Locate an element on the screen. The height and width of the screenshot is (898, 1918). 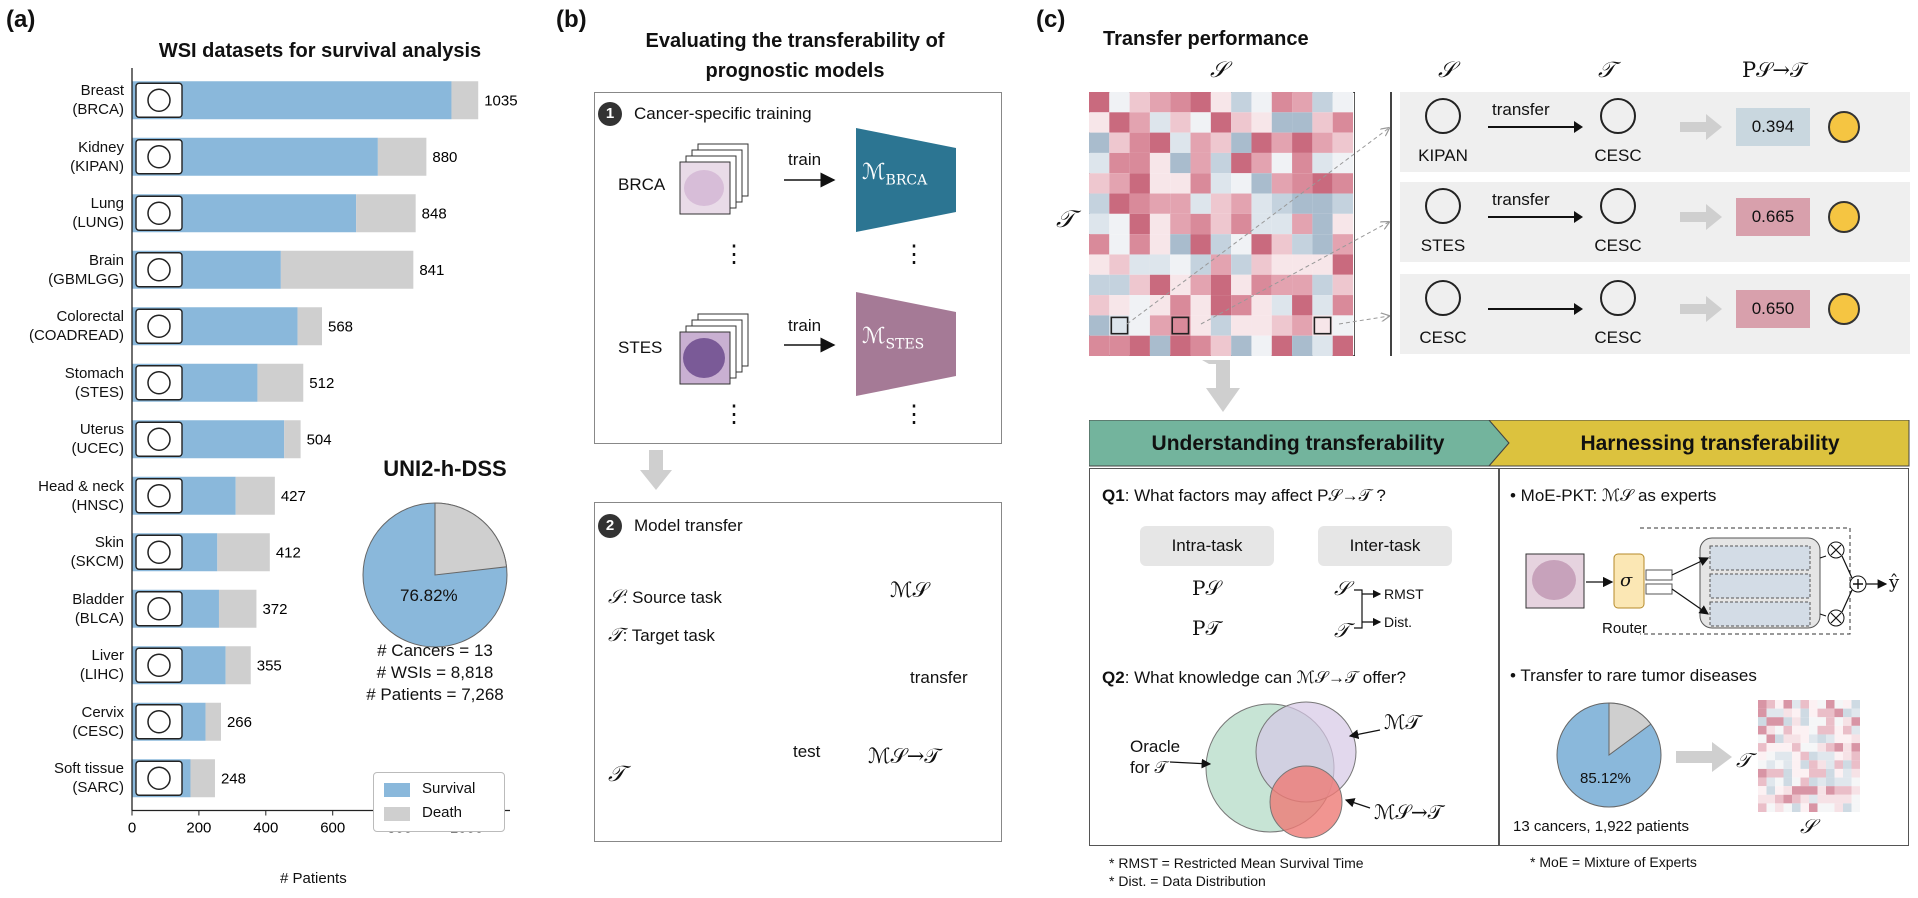
x-axis-label: # Patients is located at coordinates (313, 878).